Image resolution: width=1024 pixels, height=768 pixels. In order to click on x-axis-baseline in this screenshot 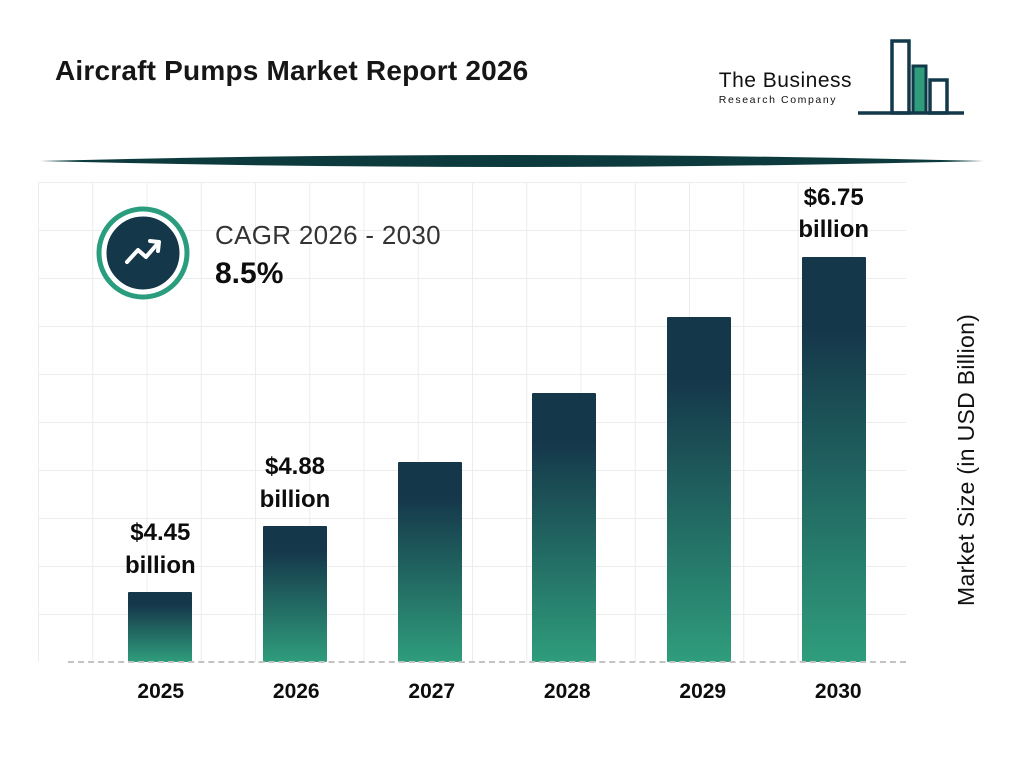, I will do `click(487, 662)`.